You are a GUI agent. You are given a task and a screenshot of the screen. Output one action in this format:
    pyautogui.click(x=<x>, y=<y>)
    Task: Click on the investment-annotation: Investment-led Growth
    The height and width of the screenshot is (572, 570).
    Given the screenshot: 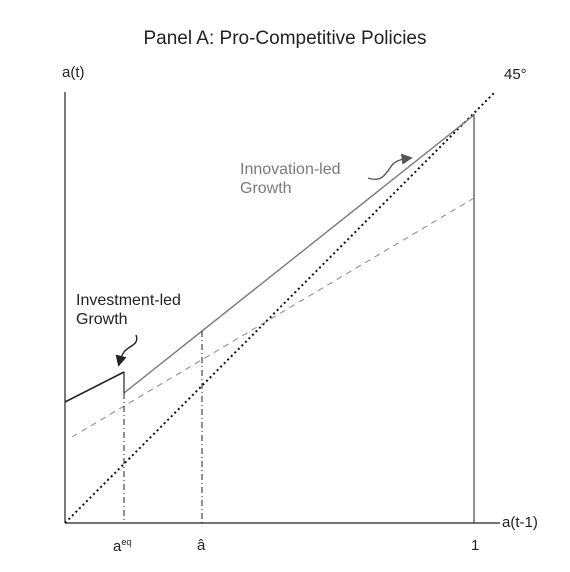 What is the action you would take?
    pyautogui.click(x=128, y=310)
    